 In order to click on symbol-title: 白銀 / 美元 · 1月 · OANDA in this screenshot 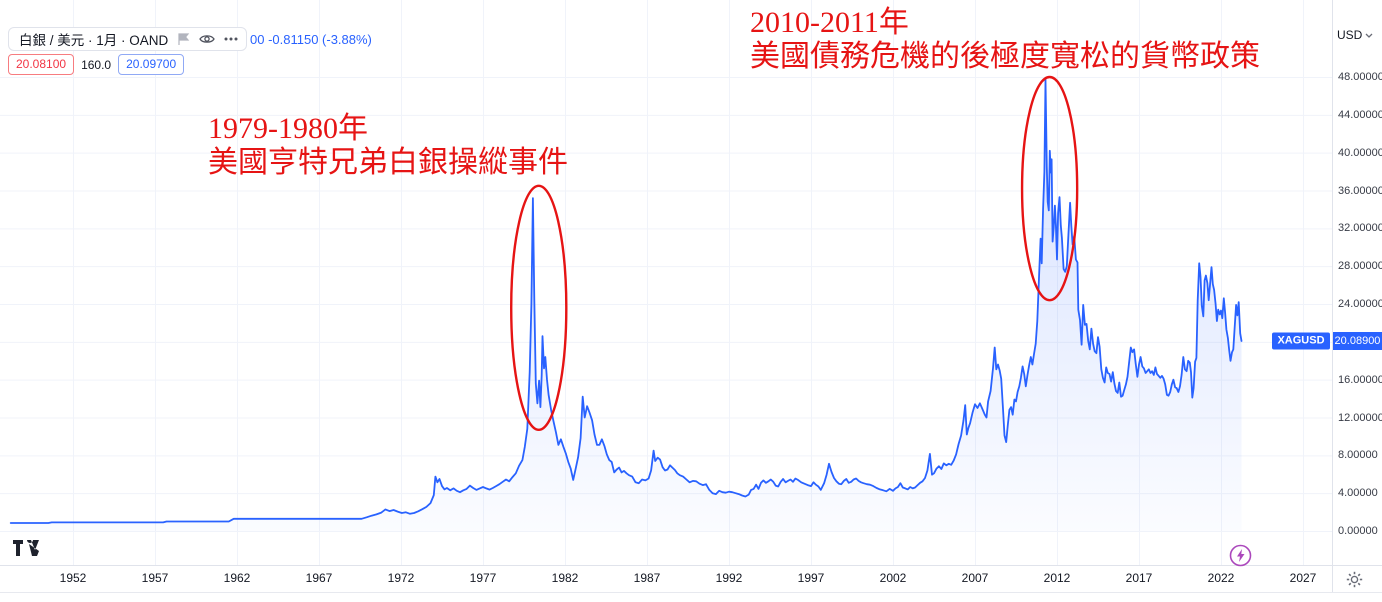, I will do `click(93, 40)`.